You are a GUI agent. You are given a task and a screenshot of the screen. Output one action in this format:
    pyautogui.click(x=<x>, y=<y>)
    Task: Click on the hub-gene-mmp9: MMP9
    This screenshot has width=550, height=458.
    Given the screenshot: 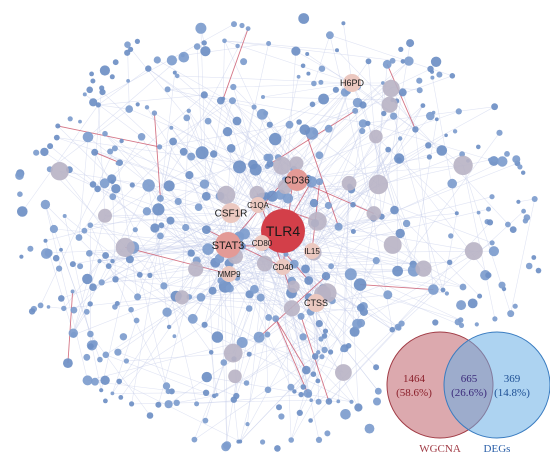 What is the action you would take?
    pyautogui.click(x=229, y=274)
    